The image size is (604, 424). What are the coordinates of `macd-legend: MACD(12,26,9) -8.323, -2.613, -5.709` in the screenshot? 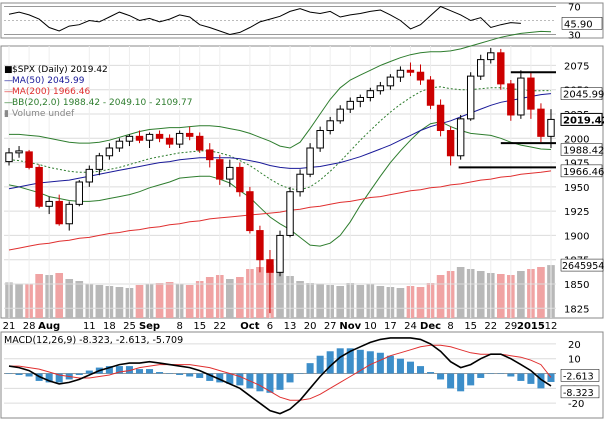 It's located at (93, 340).